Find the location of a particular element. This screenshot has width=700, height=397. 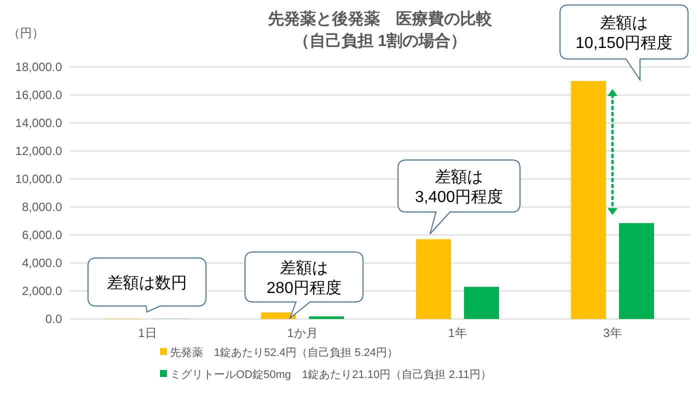

y-tick-label: 10,000.0 is located at coordinates (38, 179).